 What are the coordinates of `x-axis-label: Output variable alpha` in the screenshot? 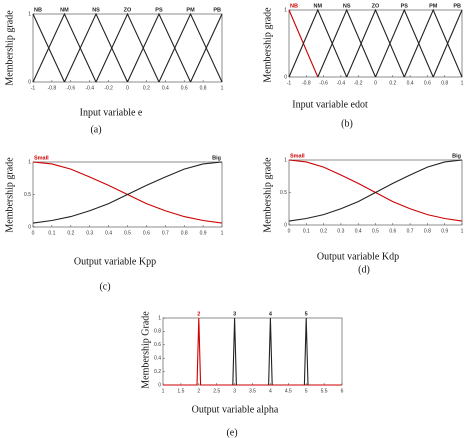 It's located at (235, 409).